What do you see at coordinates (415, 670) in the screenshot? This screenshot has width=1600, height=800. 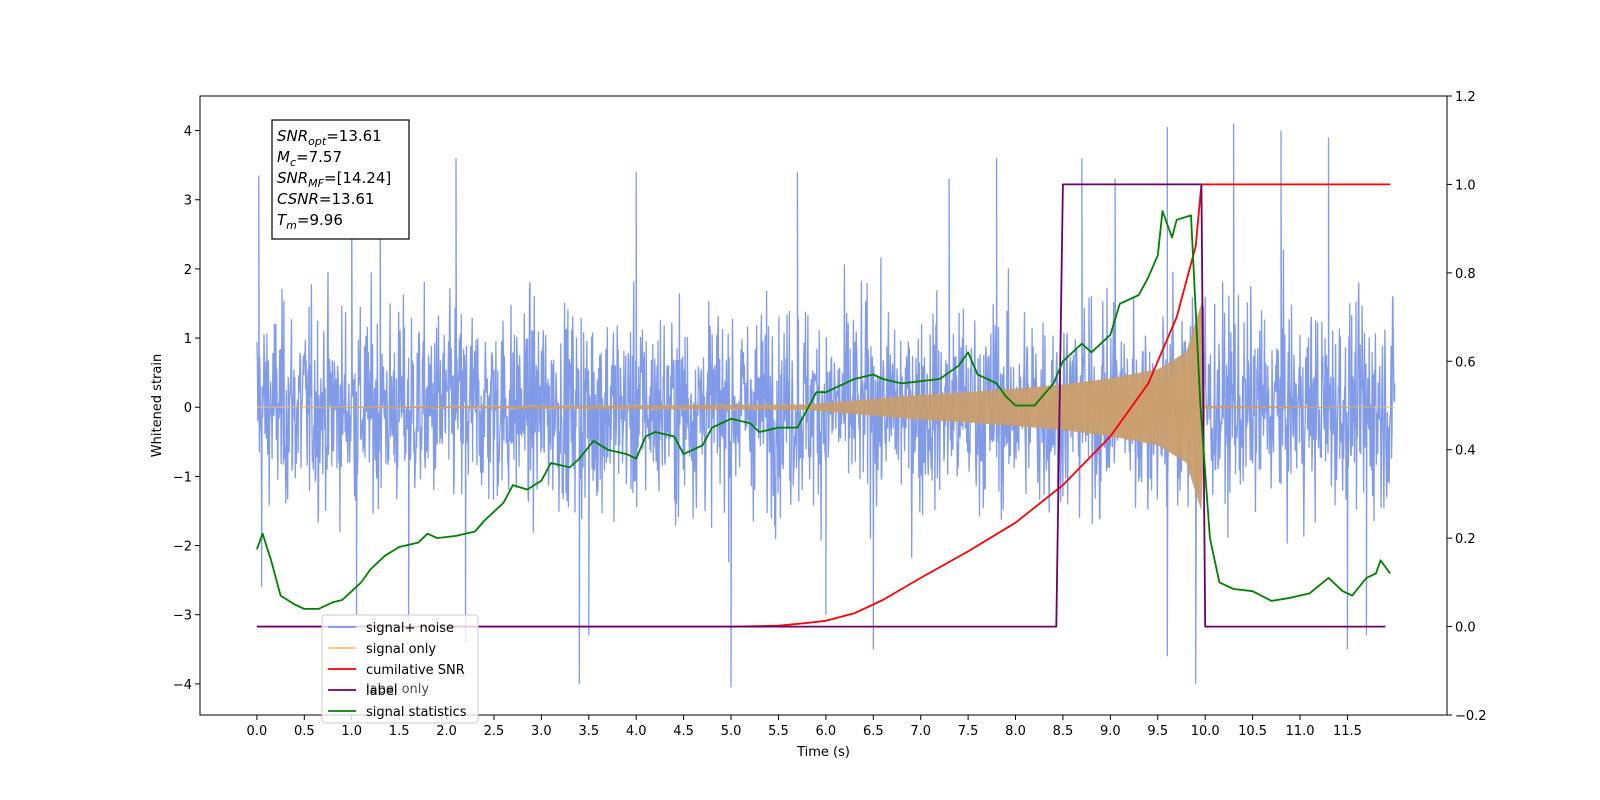 I see `legend-entry-label: cumilative SNR` at bounding box center [415, 670].